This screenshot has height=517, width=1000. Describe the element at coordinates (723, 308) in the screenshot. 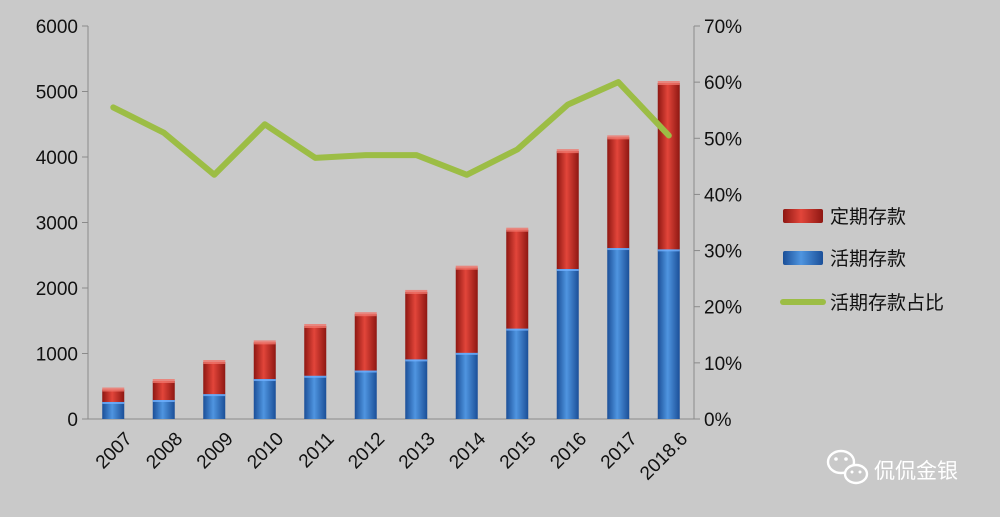

I see `right-tick-label: 20%` at that location.